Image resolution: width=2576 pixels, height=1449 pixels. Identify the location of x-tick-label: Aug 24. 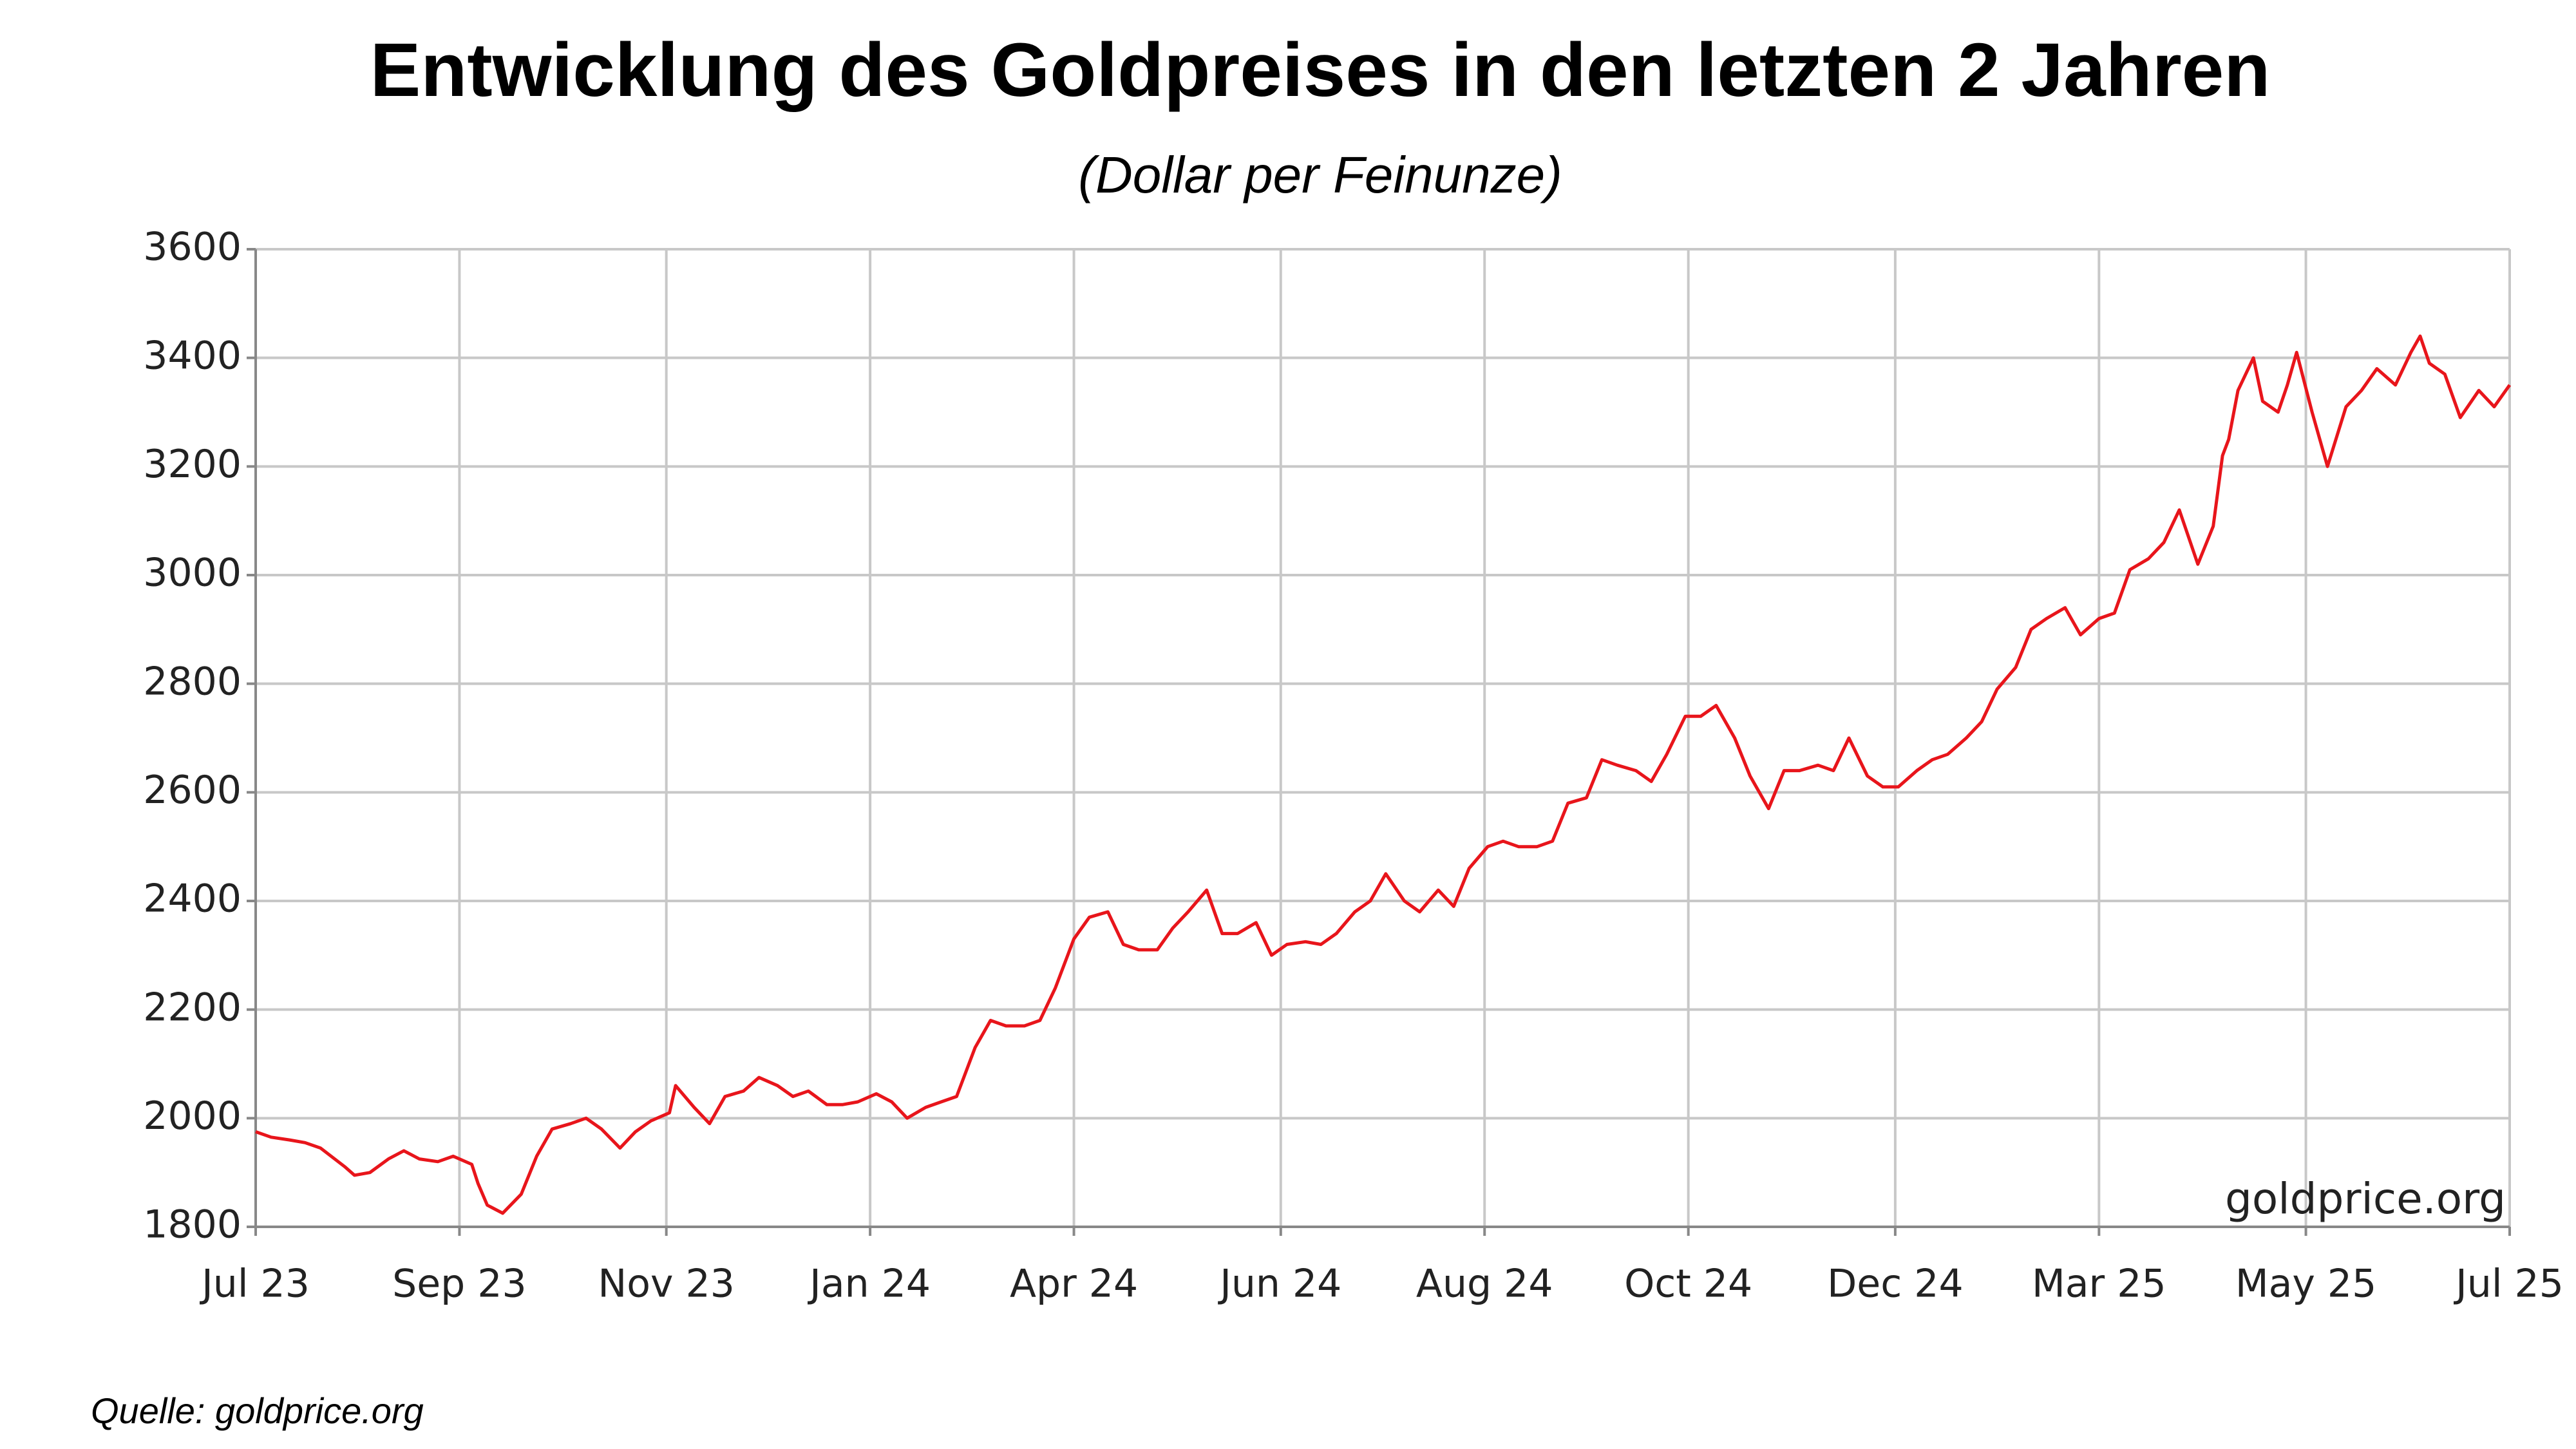
(1484, 1285).